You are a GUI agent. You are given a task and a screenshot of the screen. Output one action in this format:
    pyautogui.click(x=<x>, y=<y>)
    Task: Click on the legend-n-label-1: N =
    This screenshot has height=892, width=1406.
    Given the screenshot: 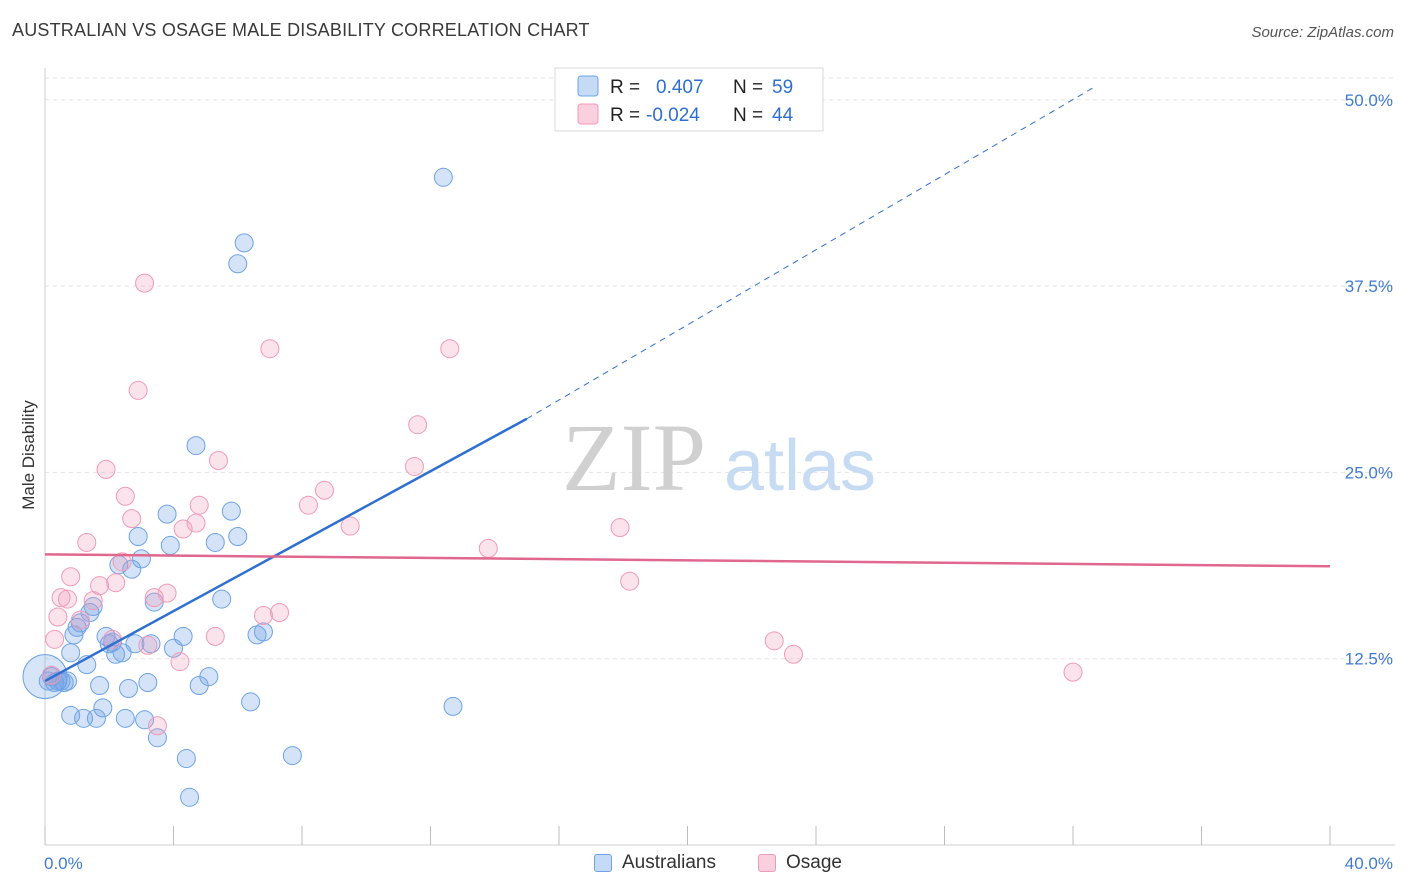 What is the action you would take?
    pyautogui.click(x=748, y=87)
    